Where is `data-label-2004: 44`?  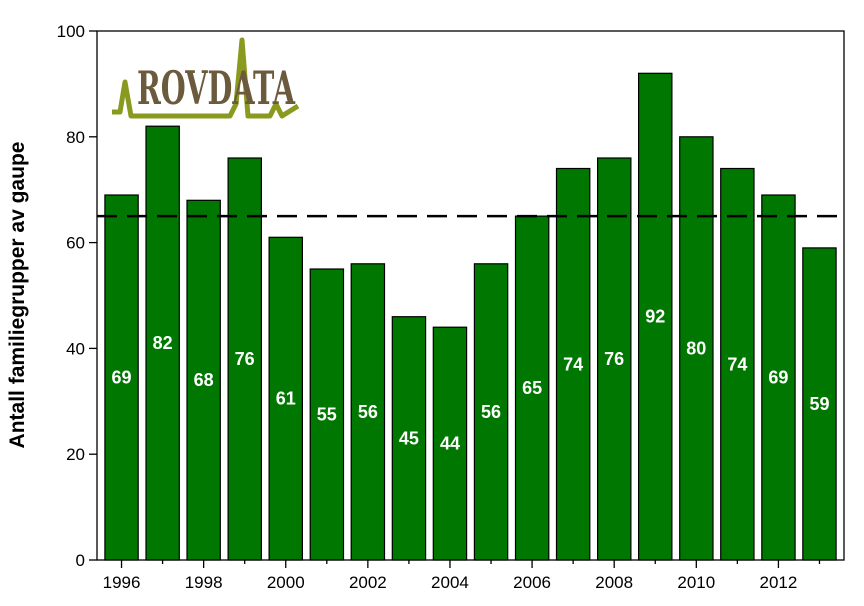 data-label-2004: 44 is located at coordinates (450, 444).